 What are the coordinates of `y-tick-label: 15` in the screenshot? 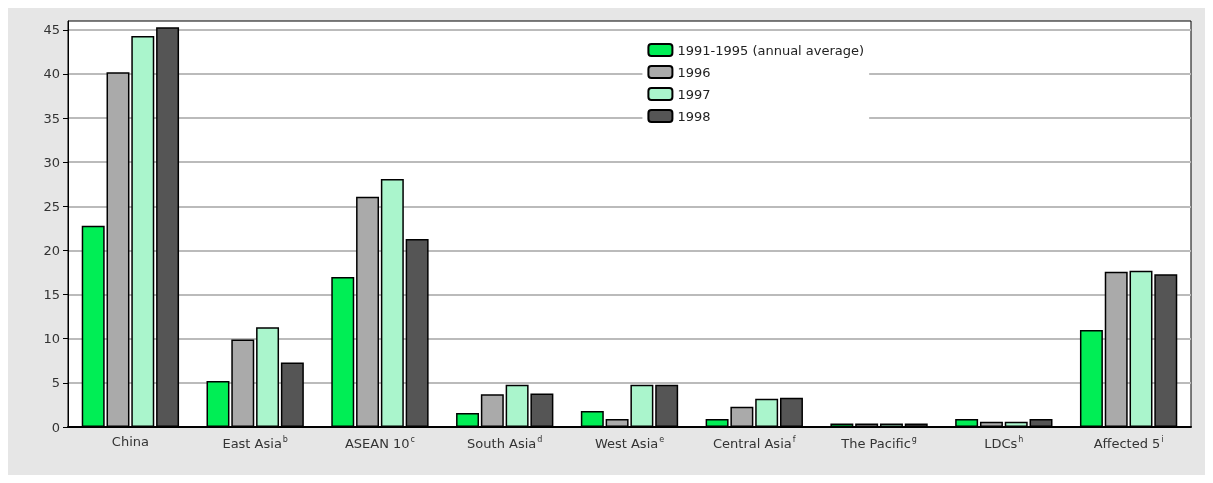 It's located at (51, 295).